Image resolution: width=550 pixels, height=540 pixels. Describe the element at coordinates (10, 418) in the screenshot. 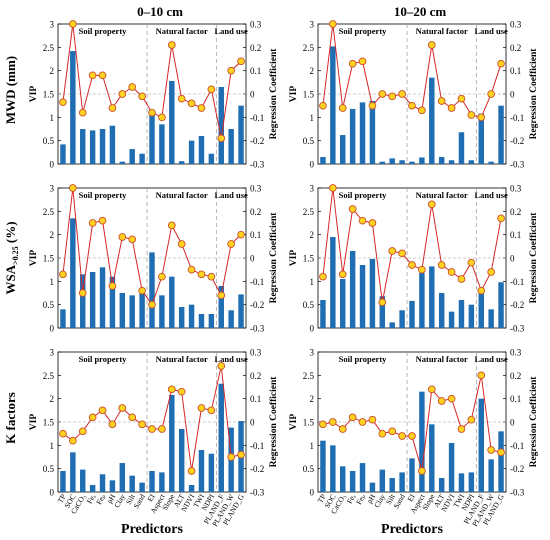

I see `row-label-2: K factors` at that location.